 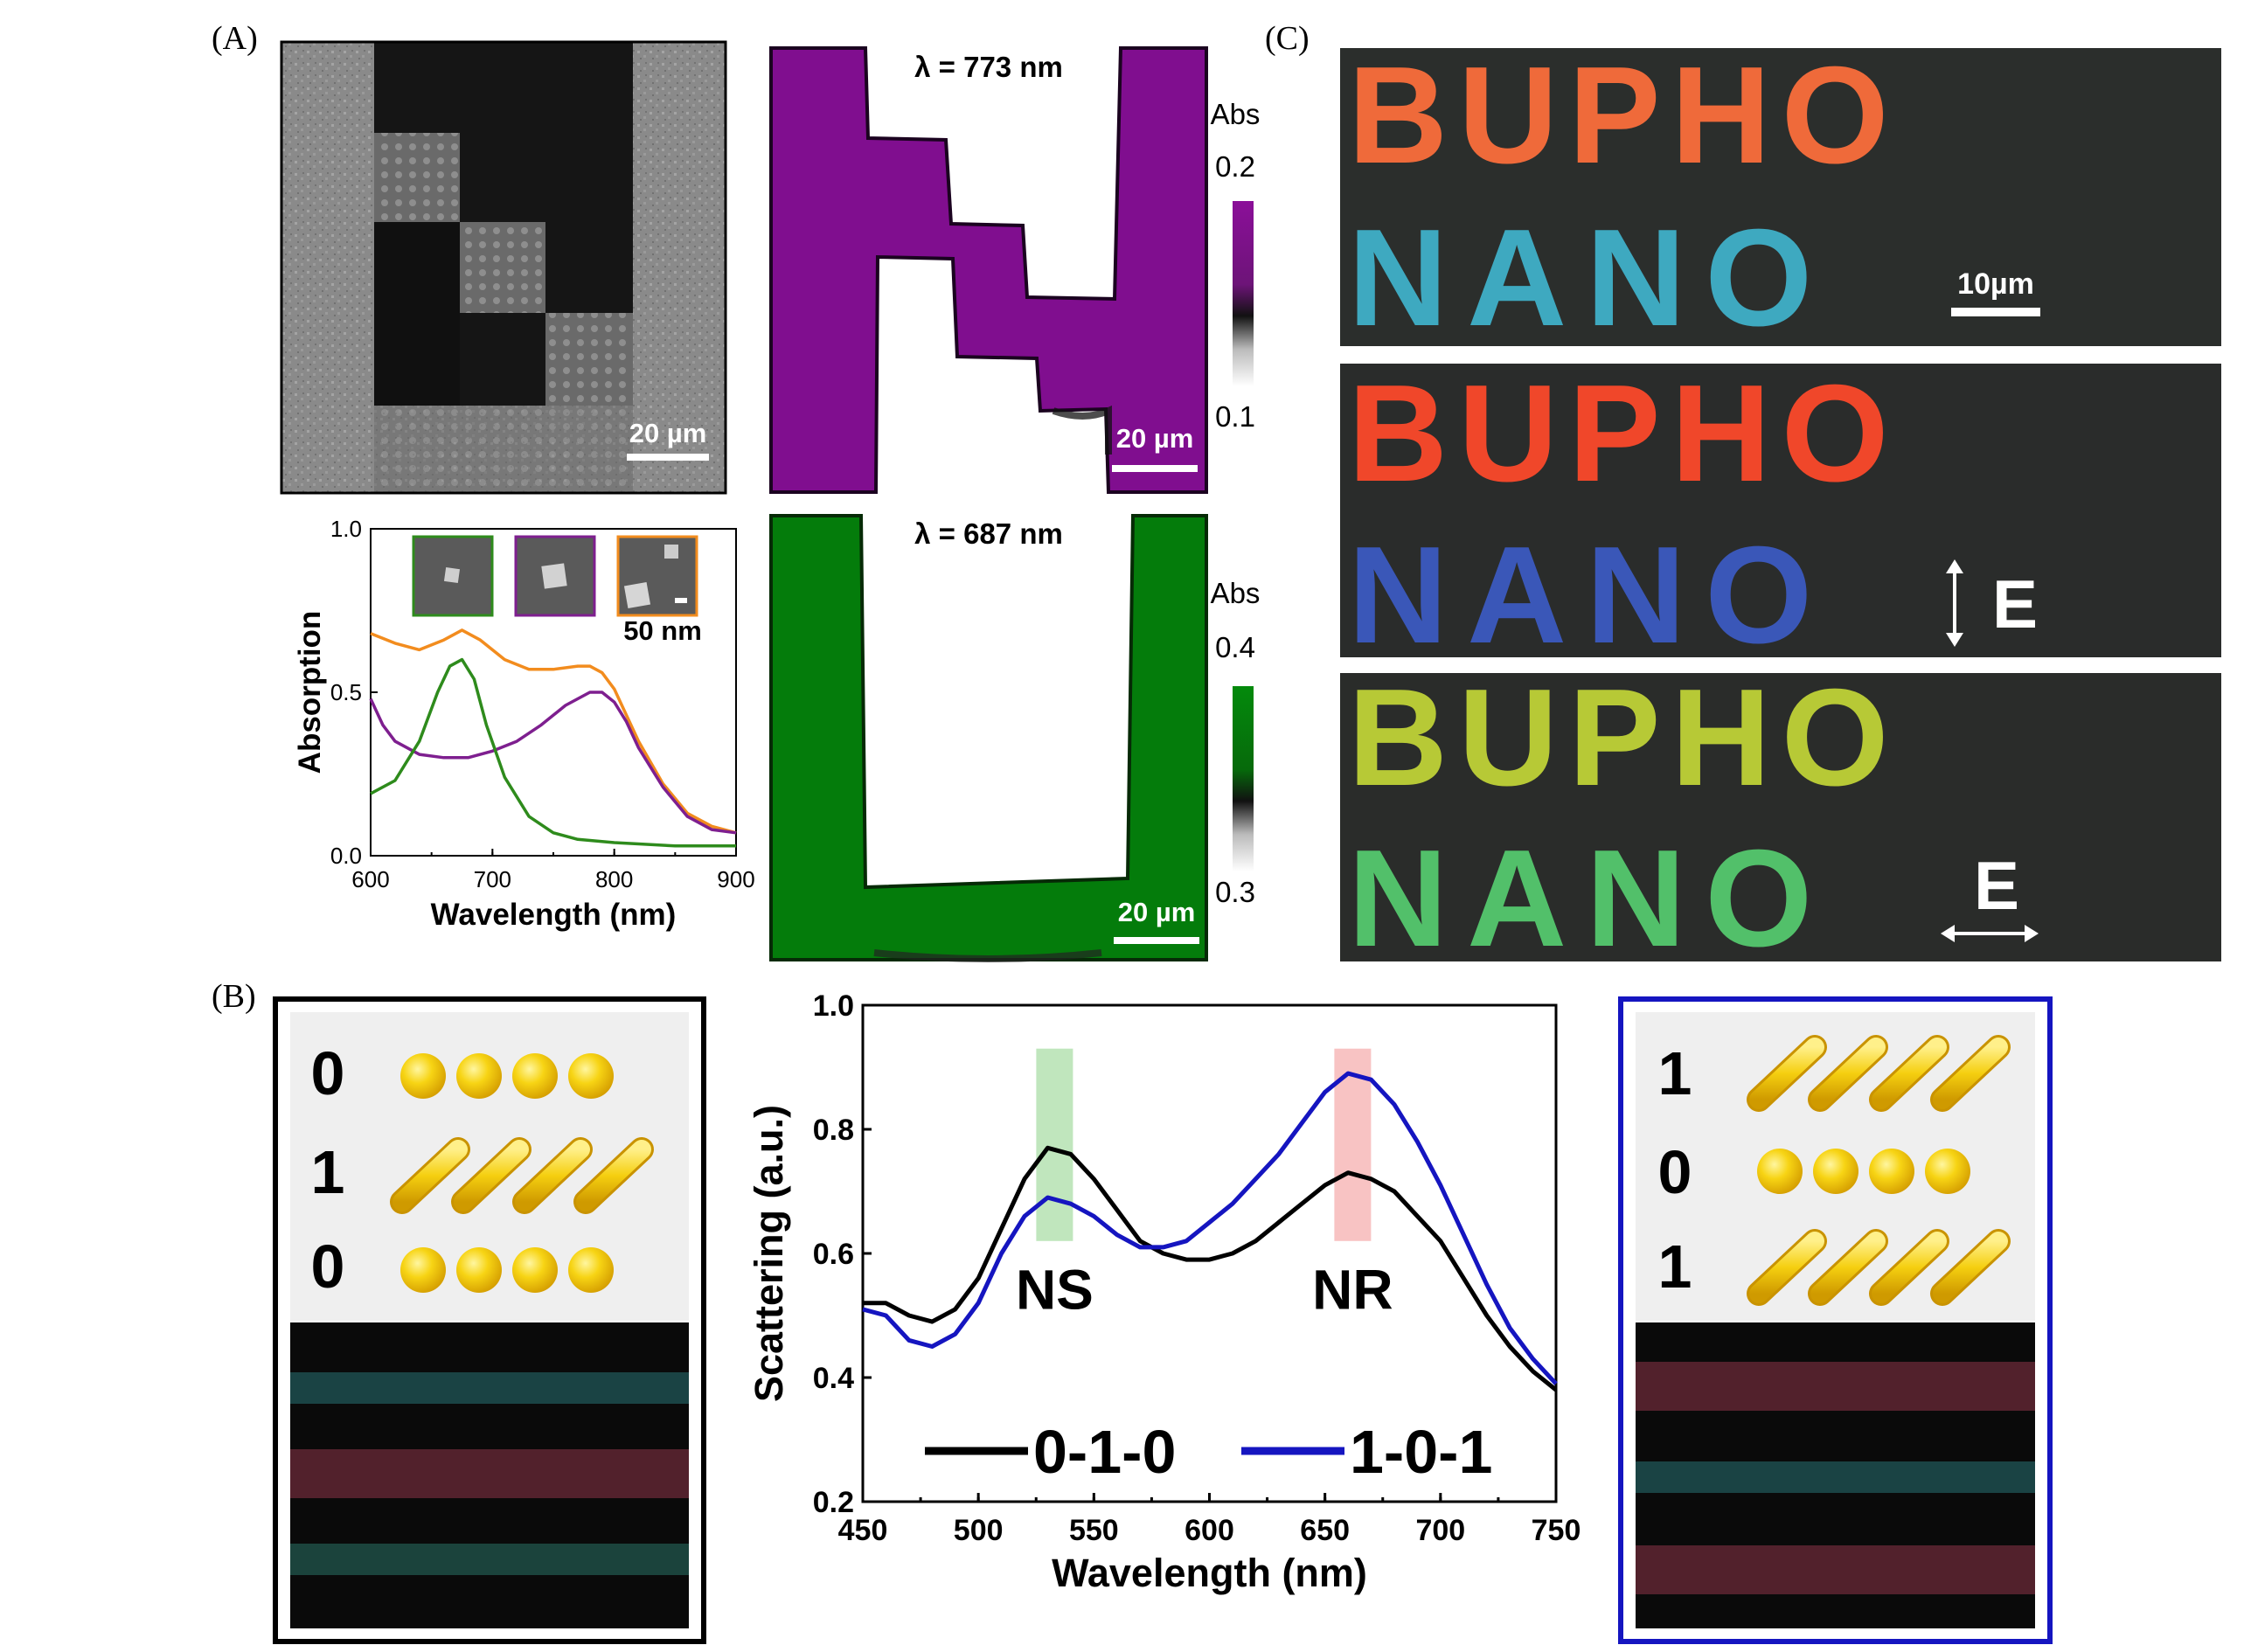 What do you see at coordinates (310, 693) in the screenshot?
I see `y-axis-label: Absorption` at bounding box center [310, 693].